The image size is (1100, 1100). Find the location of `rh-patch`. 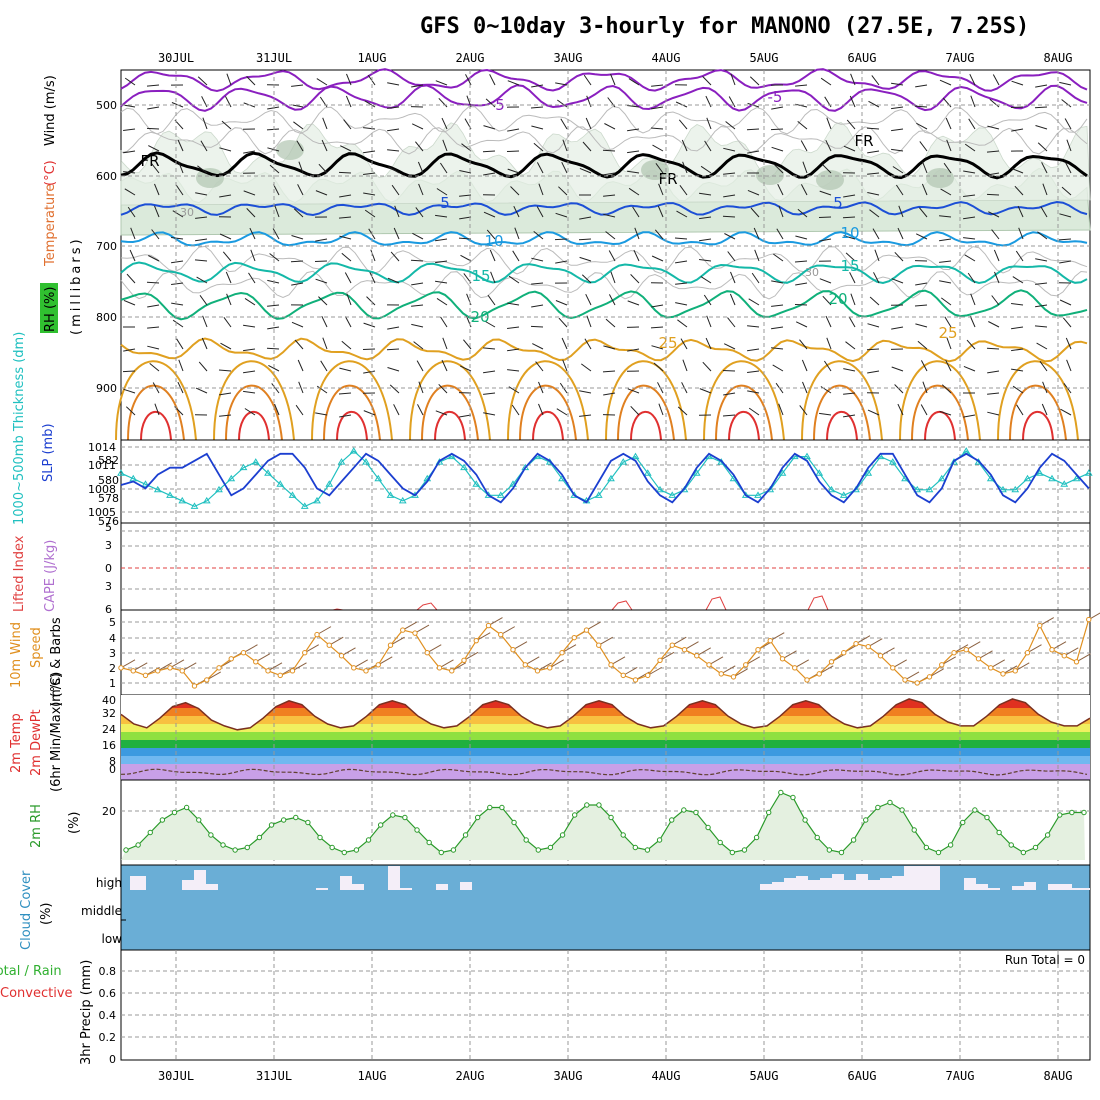

rh-patch is located at coordinates (770, 175).